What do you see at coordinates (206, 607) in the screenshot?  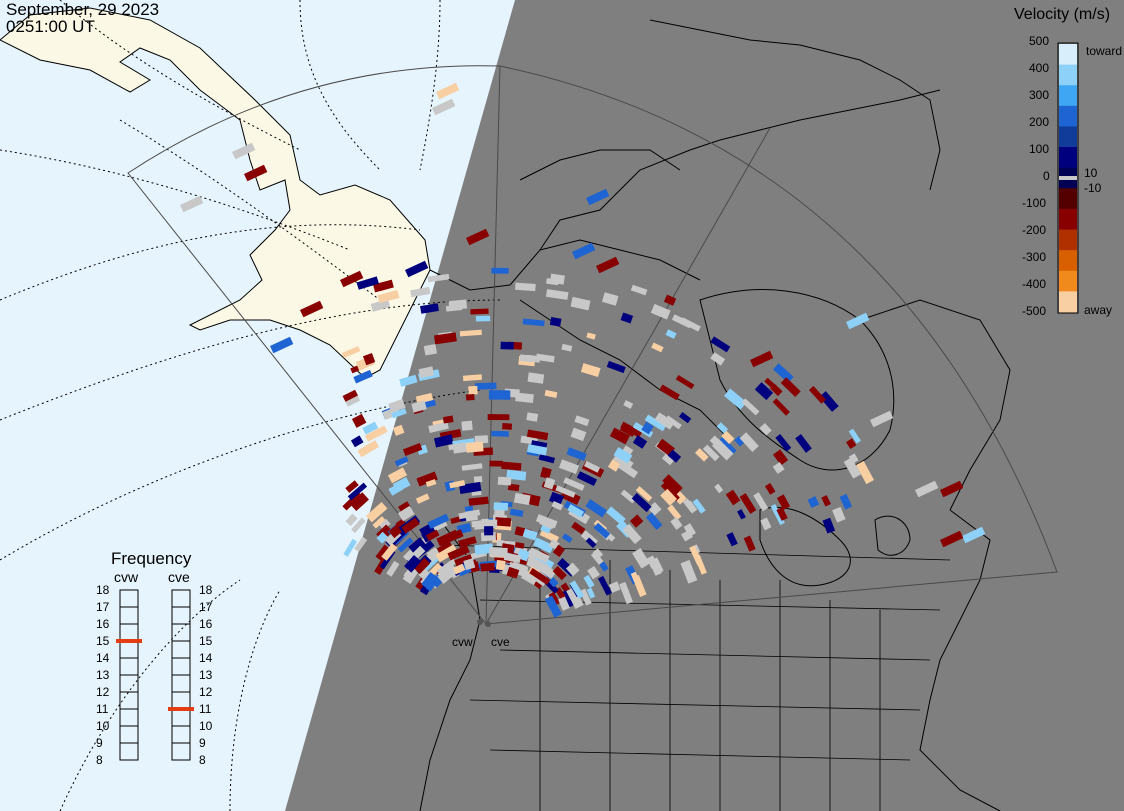 I see `frequency-tick-label-right: 17` at bounding box center [206, 607].